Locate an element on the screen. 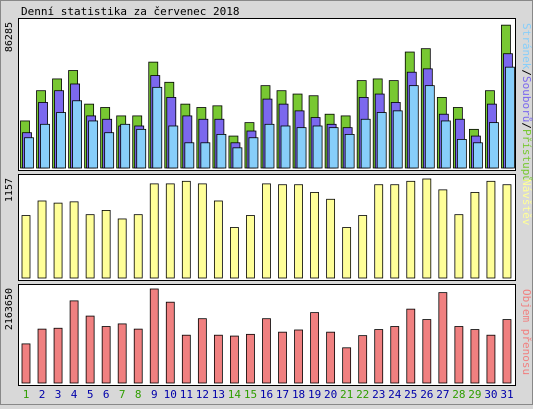  x-label-8: 8 is located at coordinates (138, 394).